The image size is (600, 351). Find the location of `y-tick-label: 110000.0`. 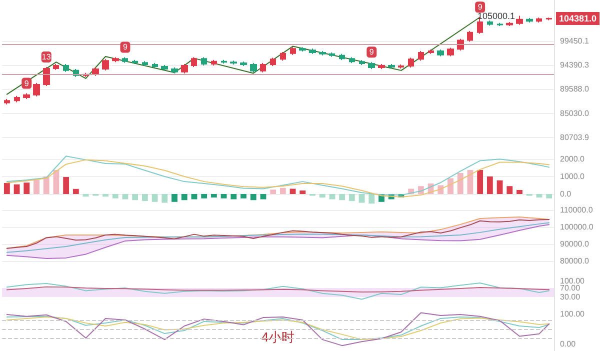

y-tick-label: 110000.0 is located at coordinates (577, 210).